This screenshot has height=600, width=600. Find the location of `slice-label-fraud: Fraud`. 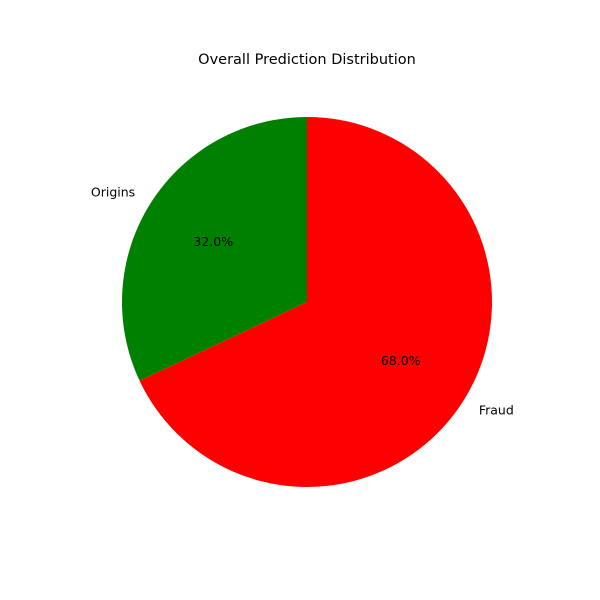

slice-label-fraud: Fraud is located at coordinates (496, 410).